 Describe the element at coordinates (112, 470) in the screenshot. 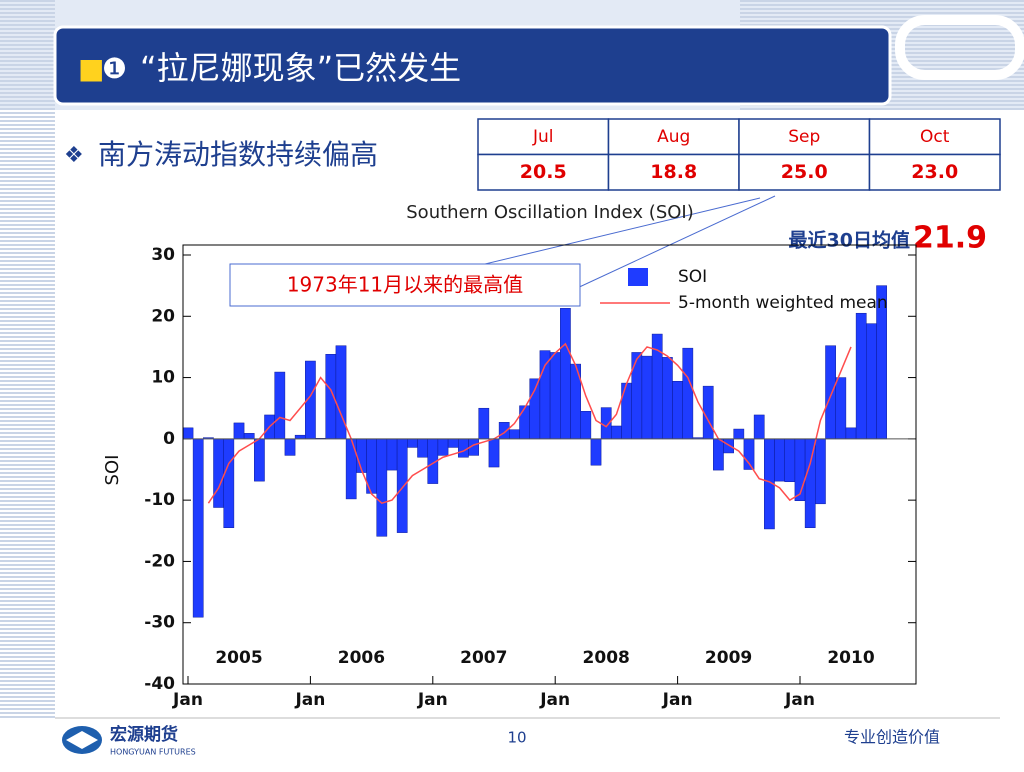

I see `y-axis-label: SOI` at that location.